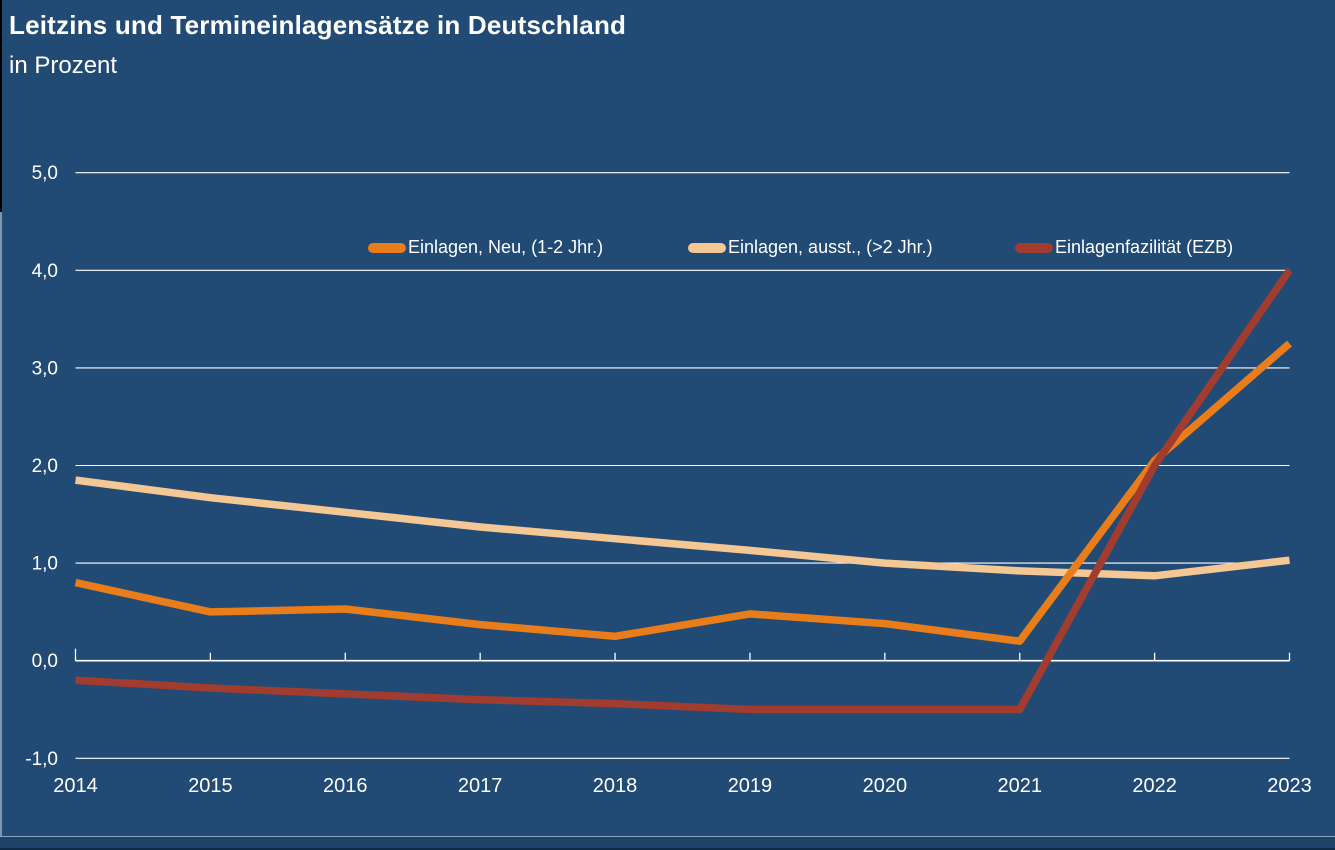  I want to click on y-tick-label: 1,0, so click(45, 564).